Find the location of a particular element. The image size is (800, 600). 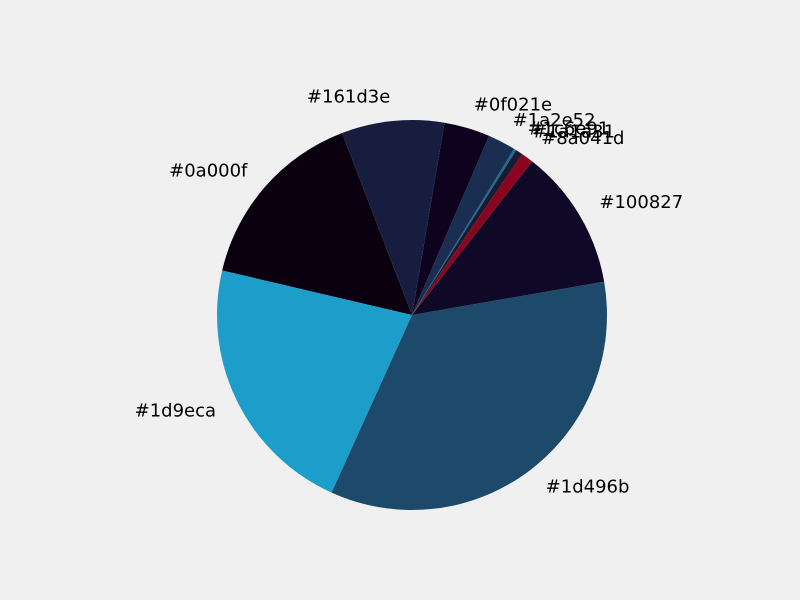

pie-slice-label: #1a1a31 is located at coordinates (573, 132).